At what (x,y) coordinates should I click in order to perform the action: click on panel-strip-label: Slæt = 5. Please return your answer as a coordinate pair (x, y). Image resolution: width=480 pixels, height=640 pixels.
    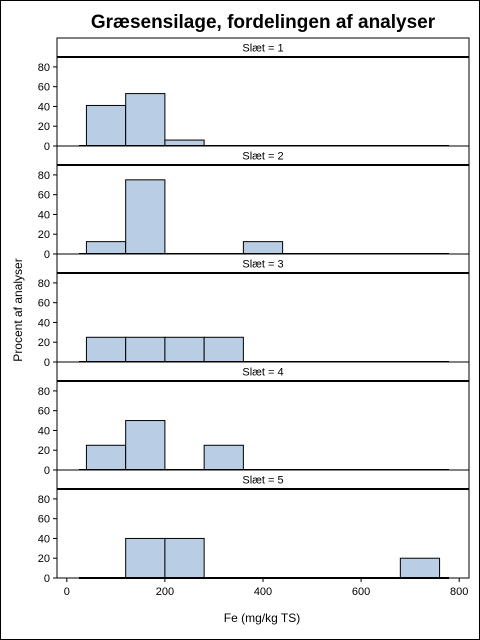
    Looking at the image, I should click on (262, 481).